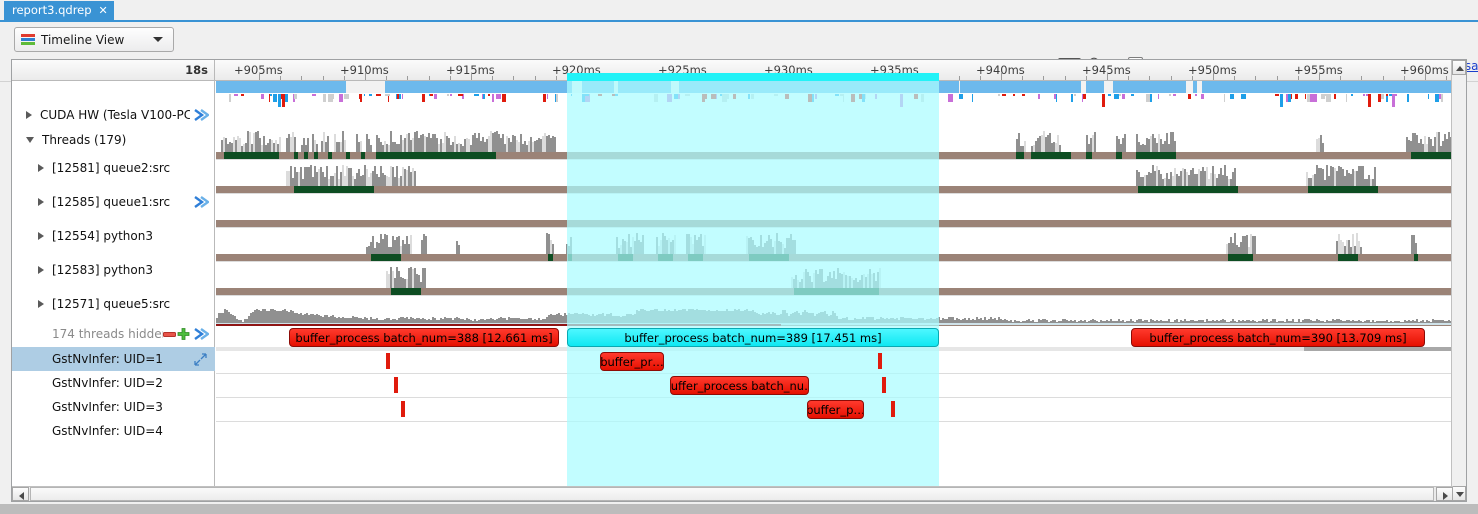  I want to click on ruler-minor-tick, so click(493, 78).